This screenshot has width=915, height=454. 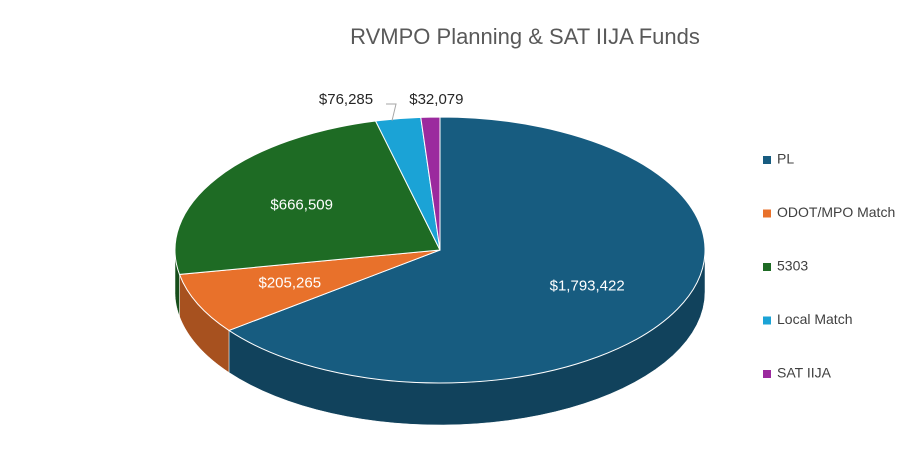 What do you see at coordinates (814, 319) in the screenshot?
I see `legend-label: Local Match` at bounding box center [814, 319].